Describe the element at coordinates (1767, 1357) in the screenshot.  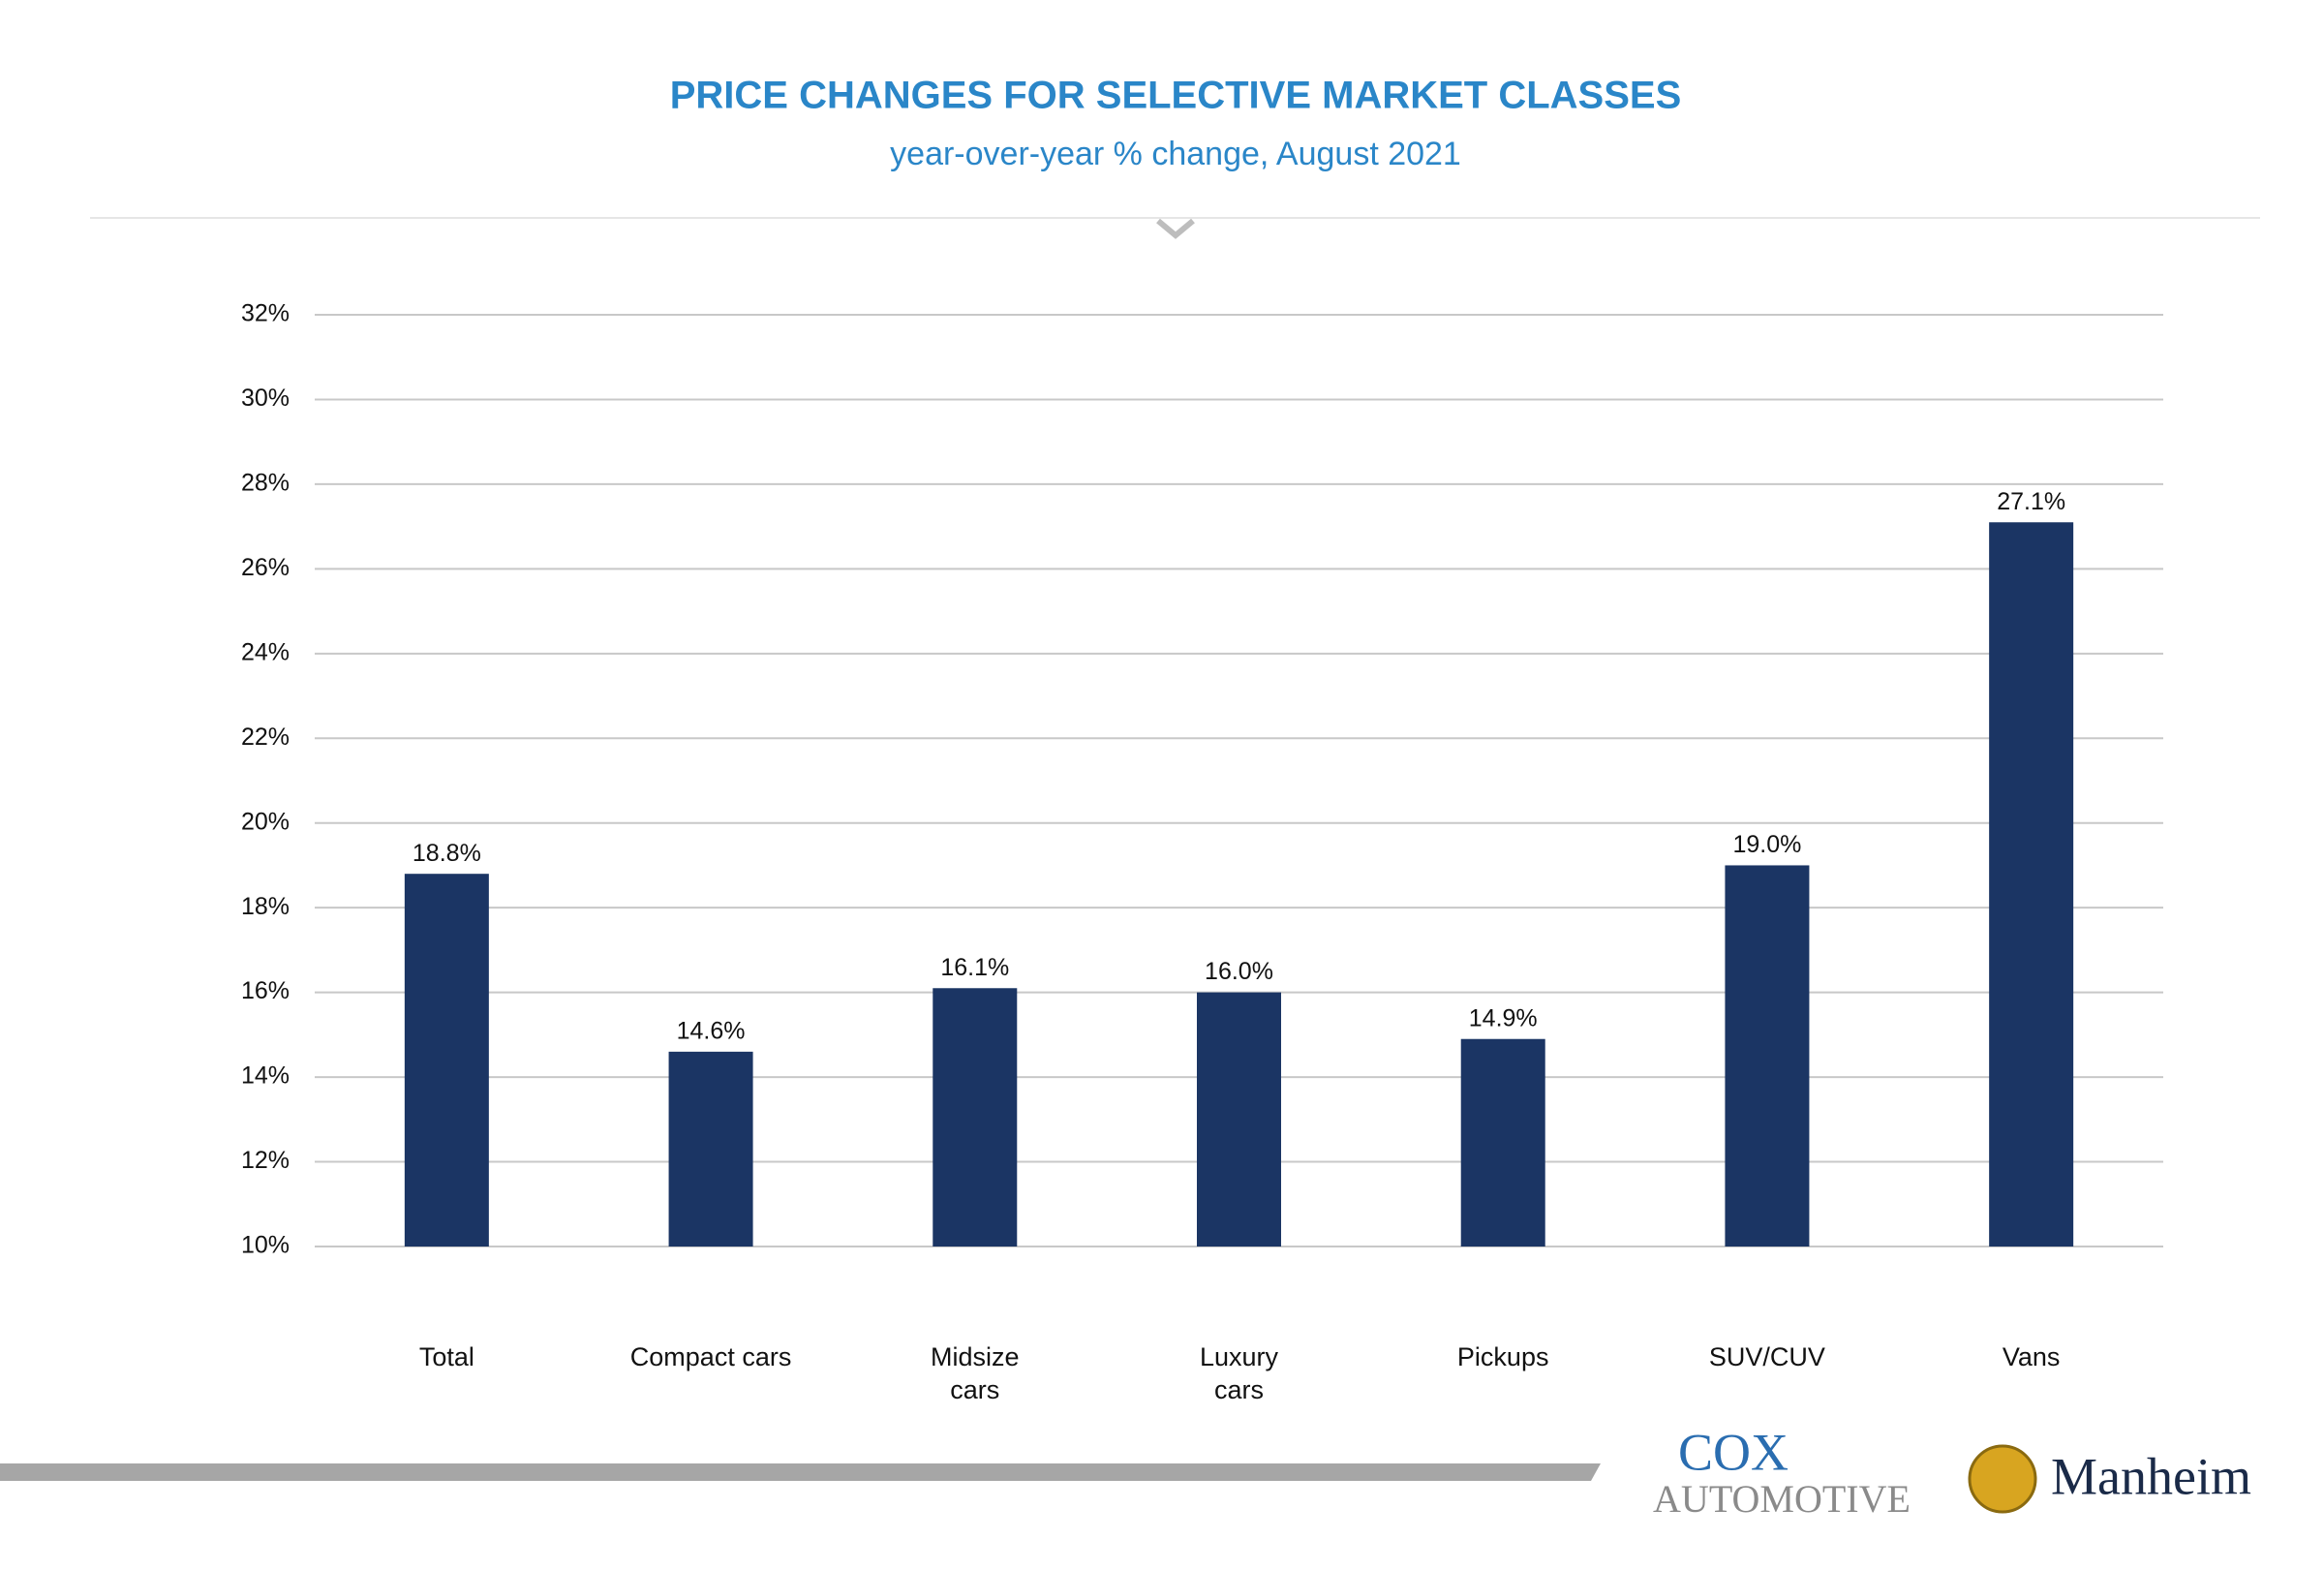
I see `x-tick-label: SUV/CUV` at that location.